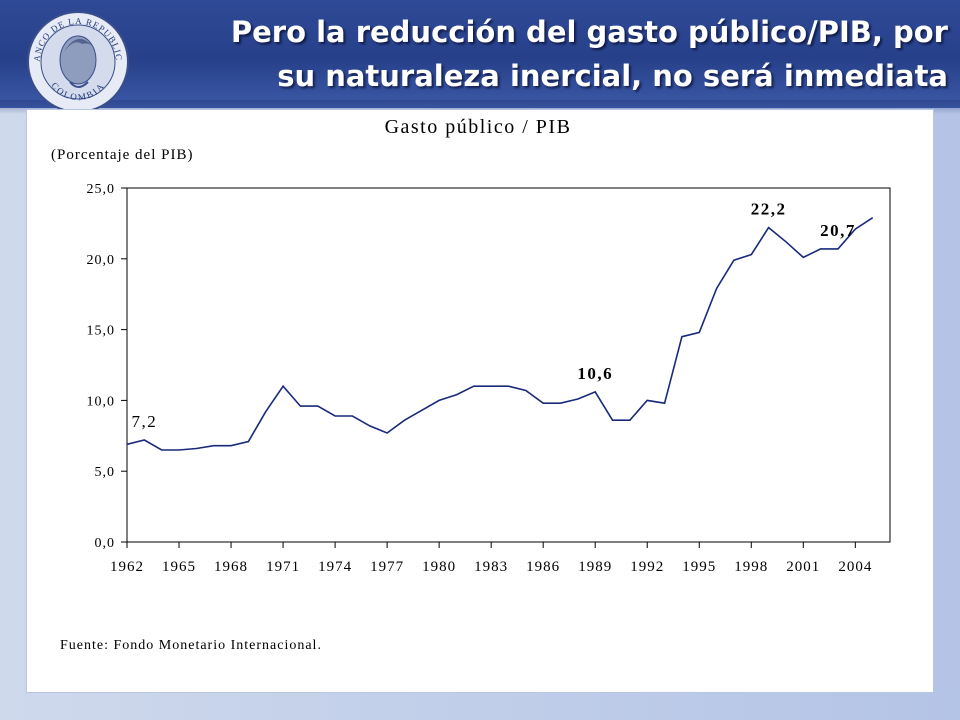 The height and width of the screenshot is (720, 960). Describe the element at coordinates (144, 421) in the screenshot. I see `data-annotation-label: 7,2` at that location.